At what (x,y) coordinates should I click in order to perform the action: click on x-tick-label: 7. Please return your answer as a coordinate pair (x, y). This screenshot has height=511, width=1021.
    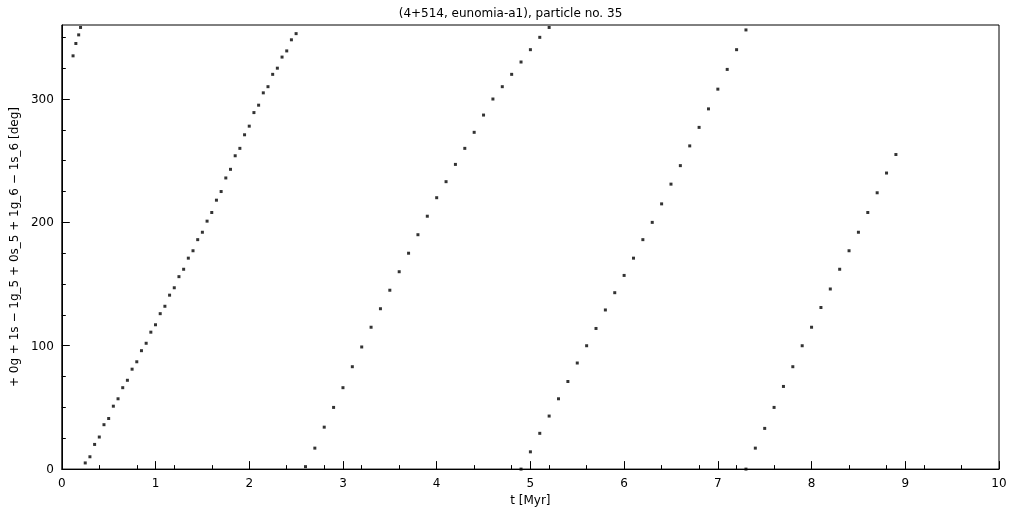
    Looking at the image, I should click on (718, 483).